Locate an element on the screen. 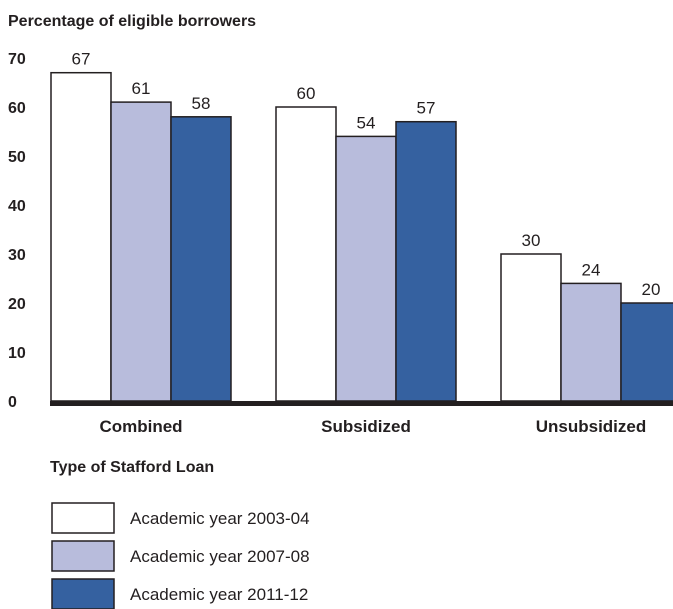 This screenshot has width=673, height=609. legend-label: Academic year 2011-12 is located at coordinates (219, 594).